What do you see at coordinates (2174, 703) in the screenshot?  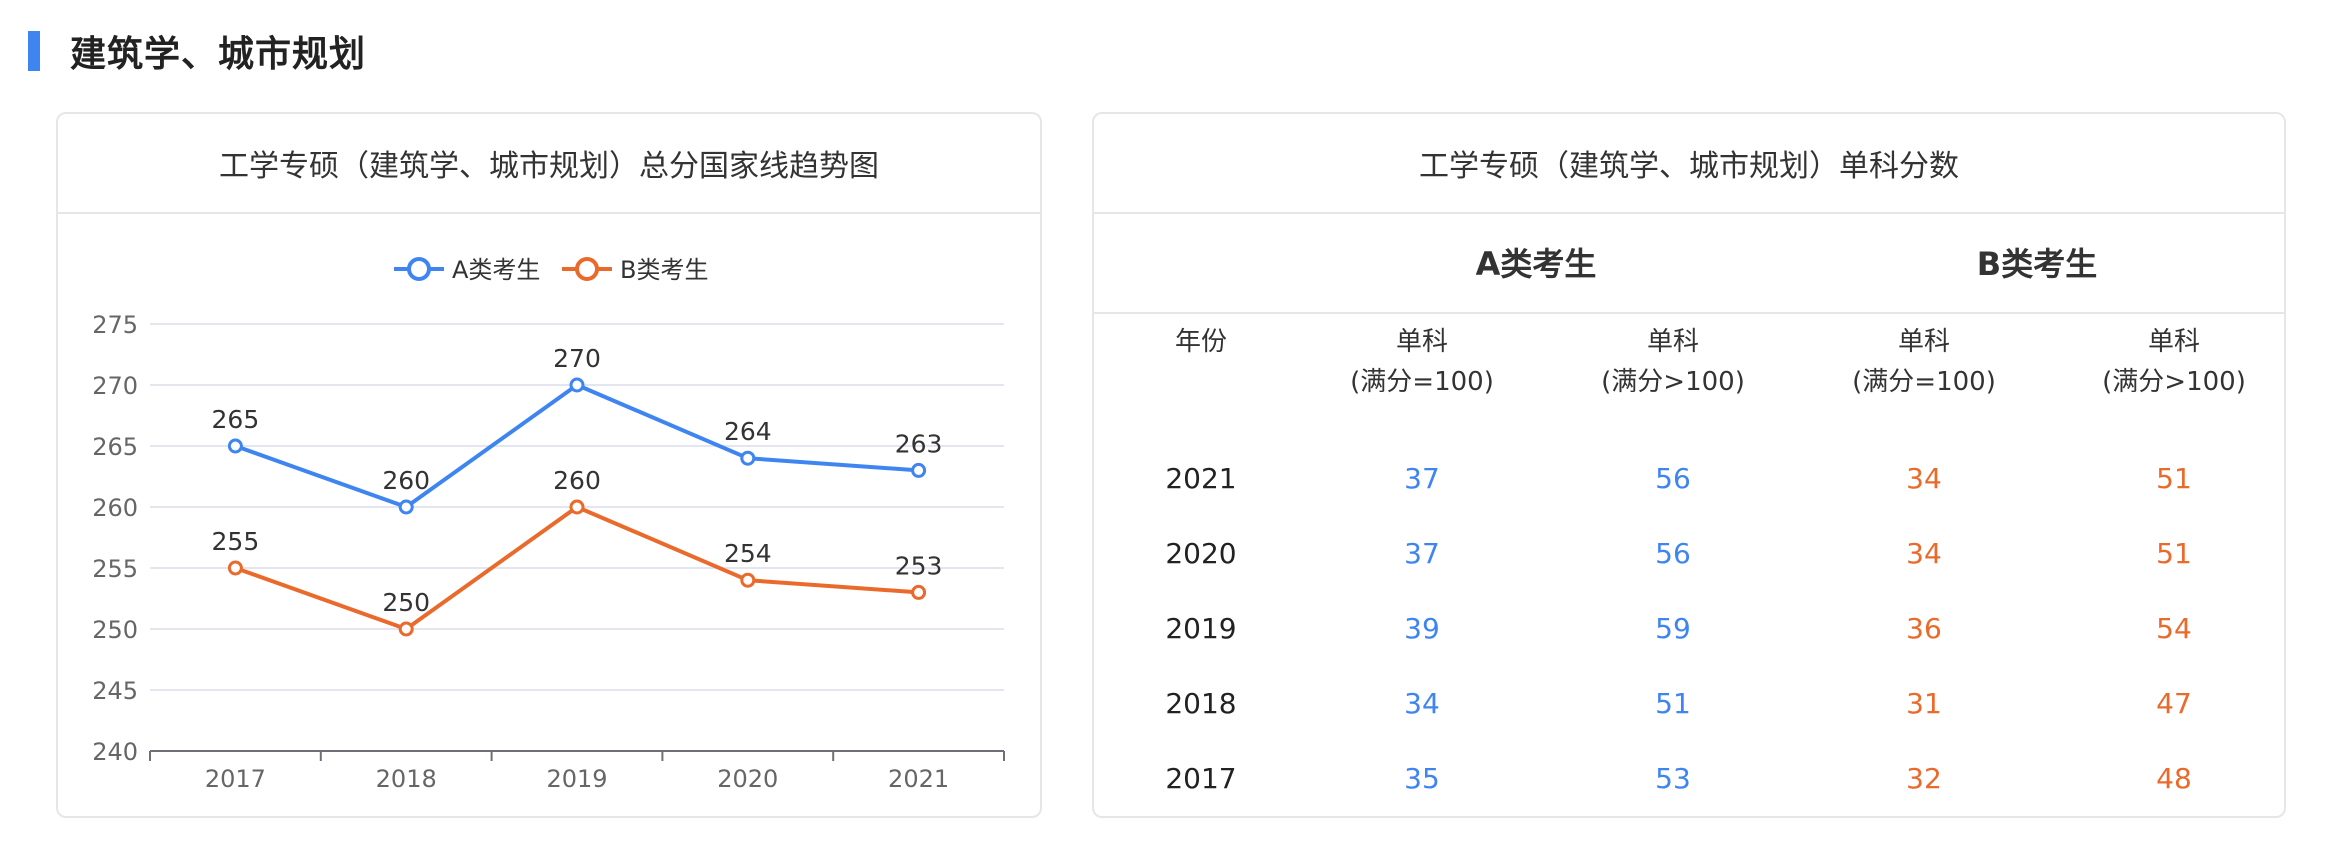 I see `group-b-score: 47` at bounding box center [2174, 703].